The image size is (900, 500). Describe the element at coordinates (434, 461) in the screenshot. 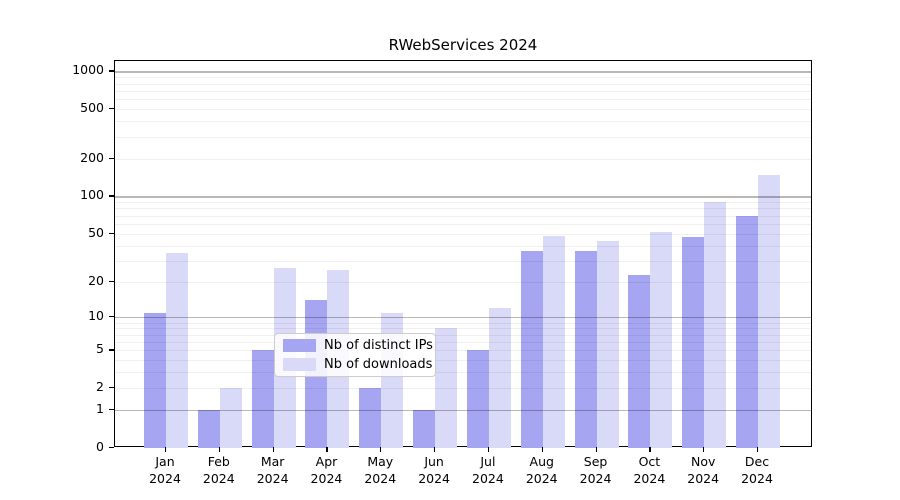

I see `x-tick-month: Jun` at that location.